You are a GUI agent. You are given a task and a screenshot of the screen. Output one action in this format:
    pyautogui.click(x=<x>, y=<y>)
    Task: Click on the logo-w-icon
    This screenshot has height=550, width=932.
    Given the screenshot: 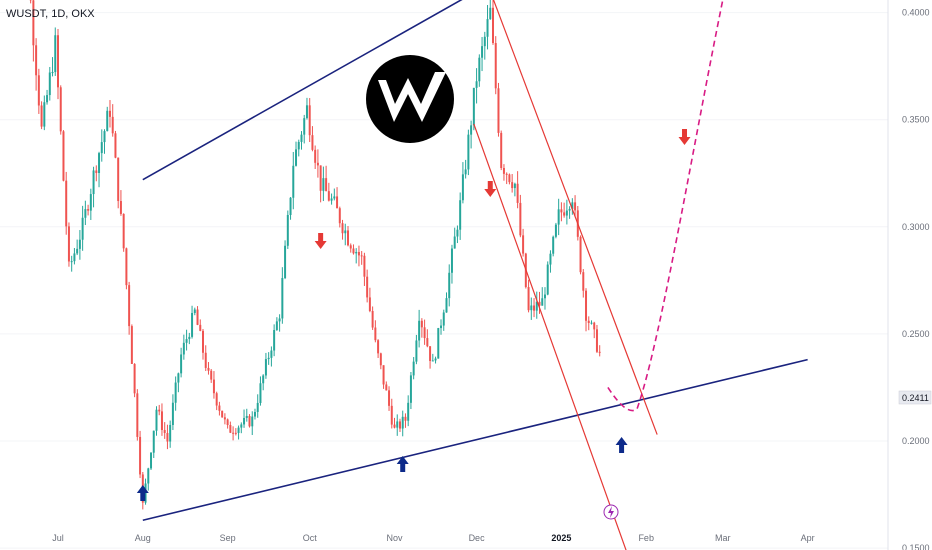 What is the action you would take?
    pyautogui.click(x=410, y=99)
    